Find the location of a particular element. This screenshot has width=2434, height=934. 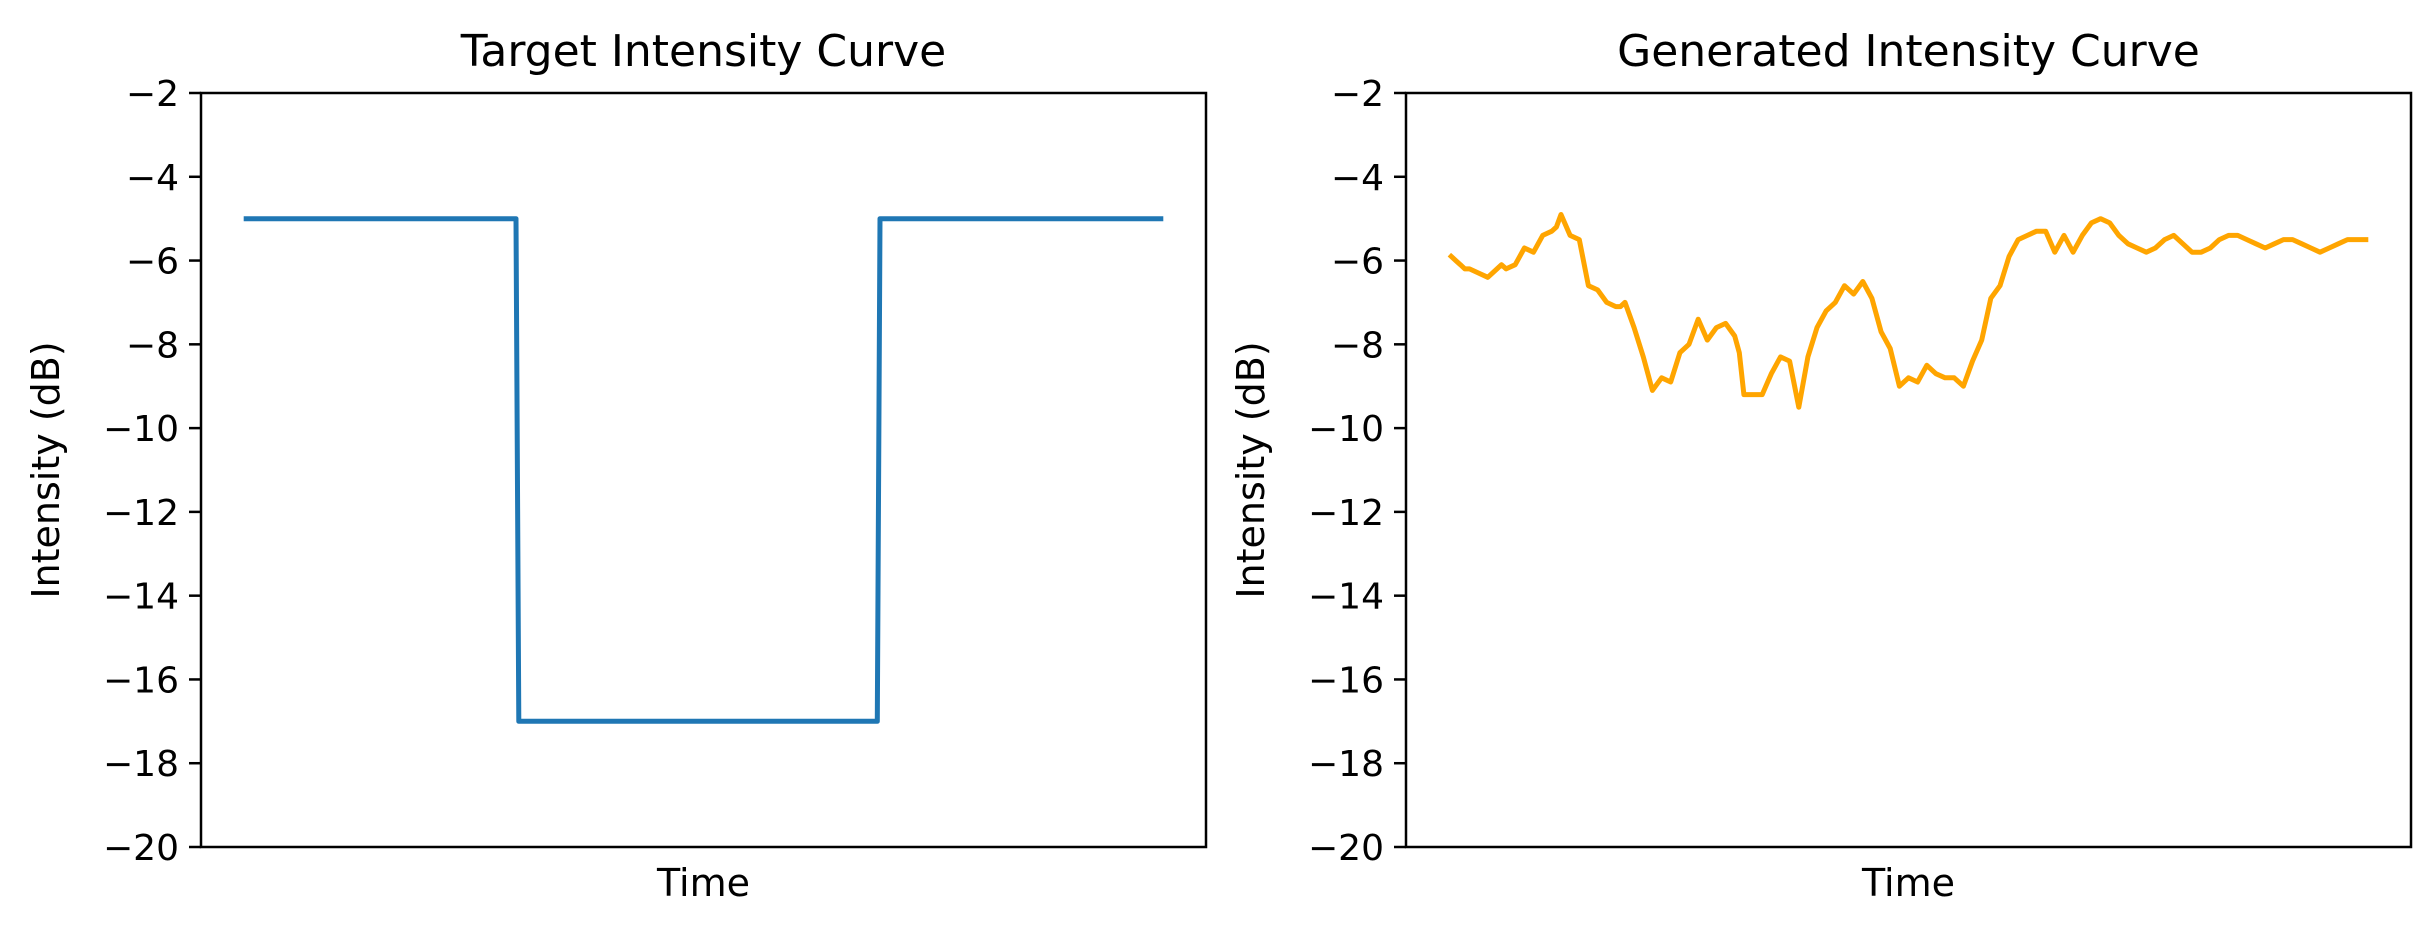

generated-y-tick-label: −20 is located at coordinates (1346, 848).